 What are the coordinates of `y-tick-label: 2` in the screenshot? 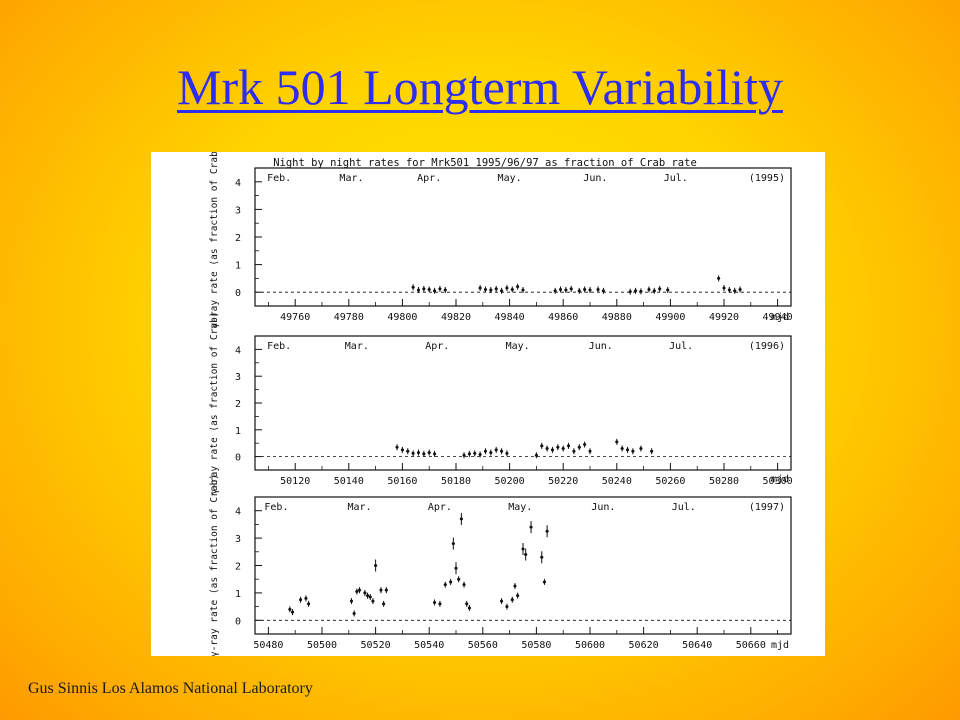 It's located at (238, 238).